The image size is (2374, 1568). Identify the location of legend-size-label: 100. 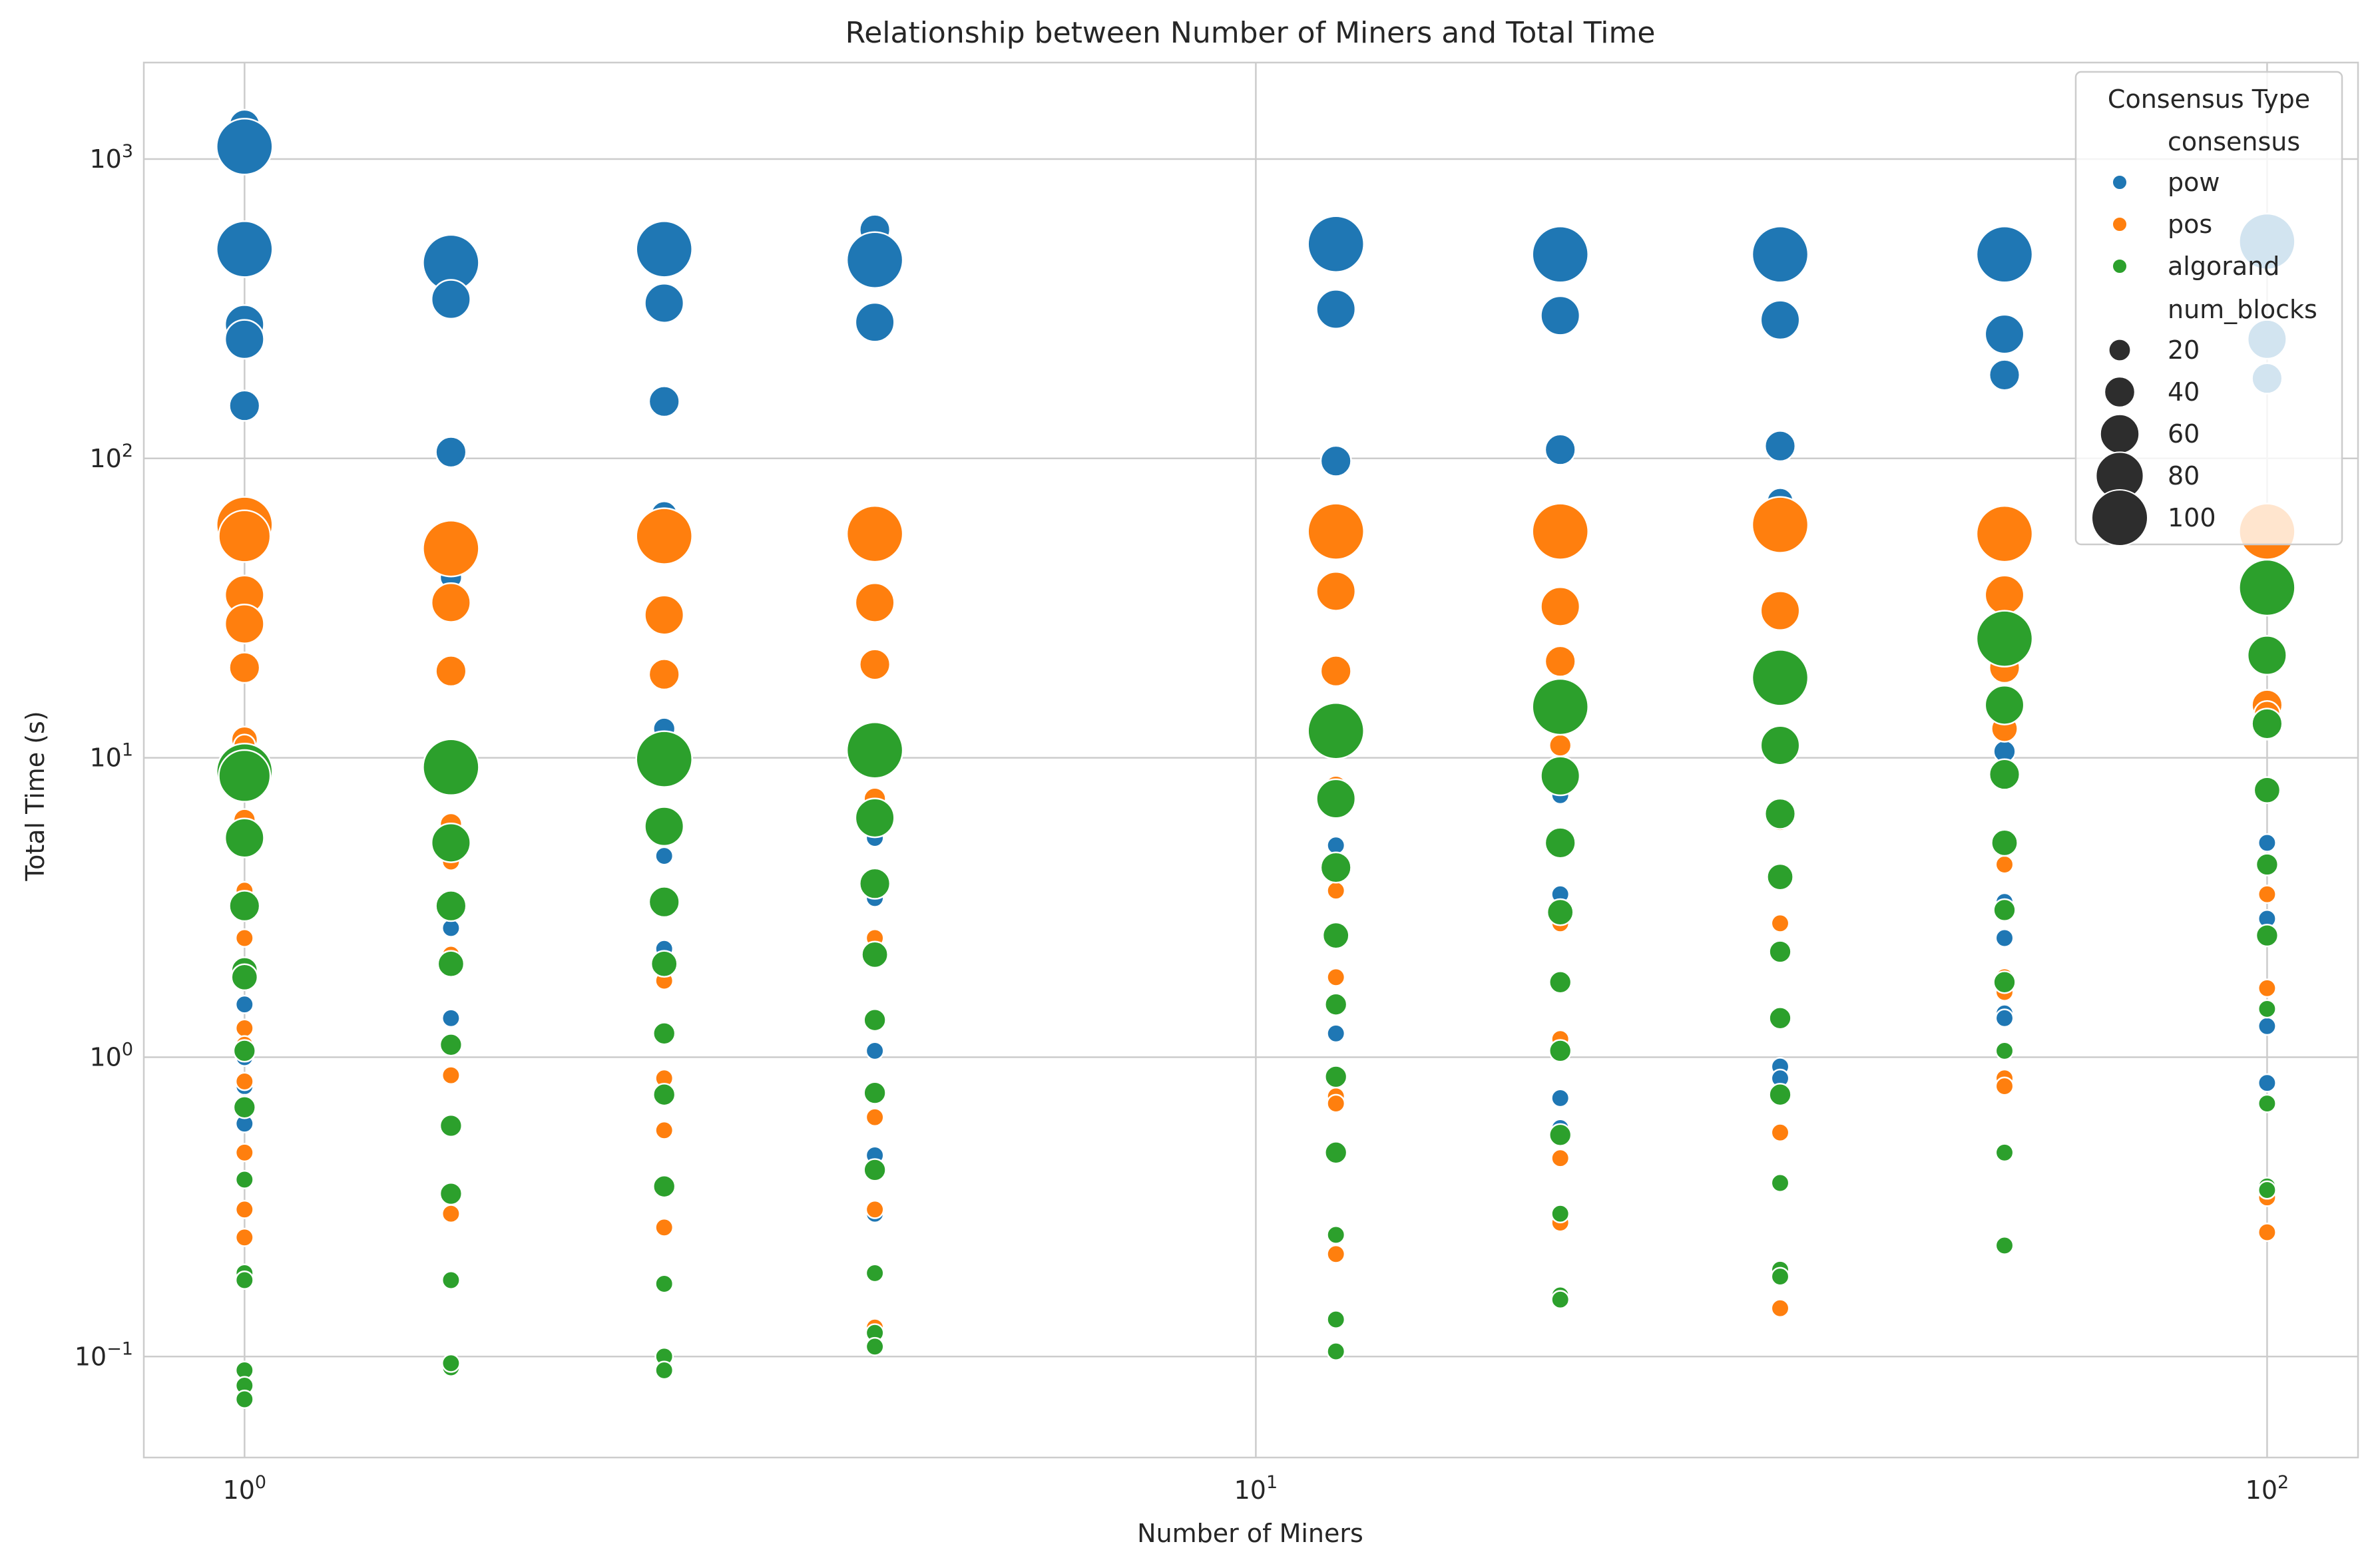
(2192, 517).